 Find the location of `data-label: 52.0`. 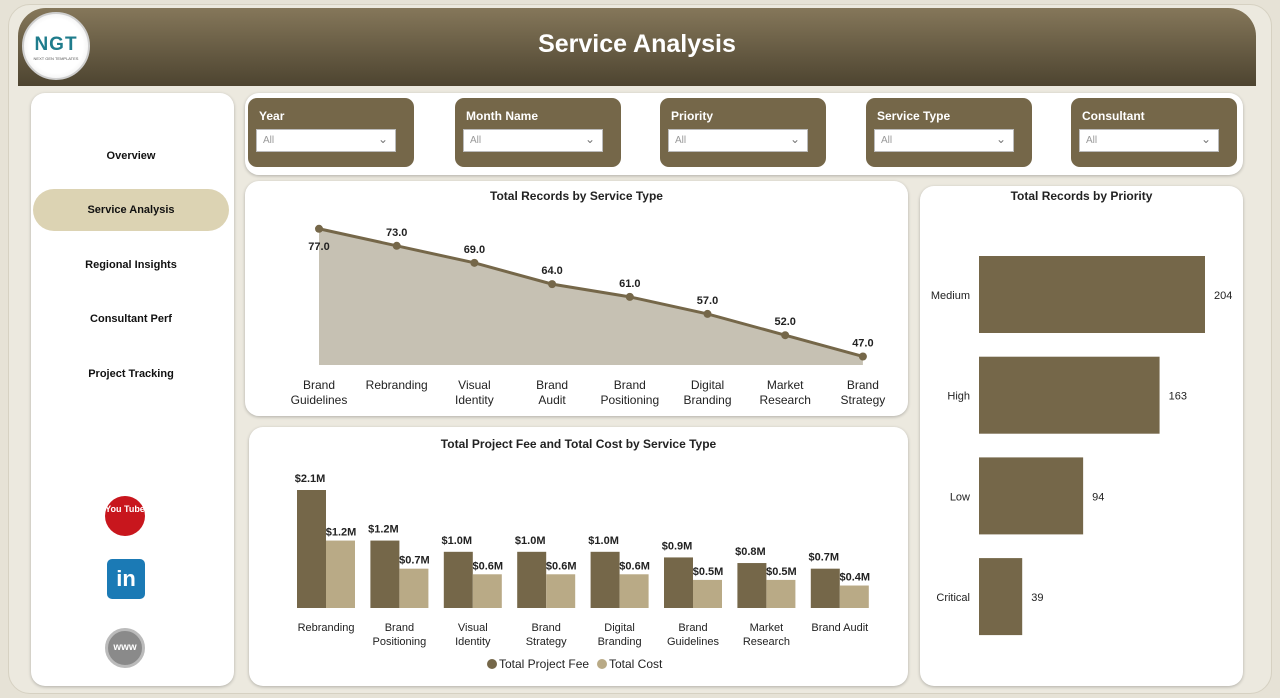

data-label: 52.0 is located at coordinates (784, 322).